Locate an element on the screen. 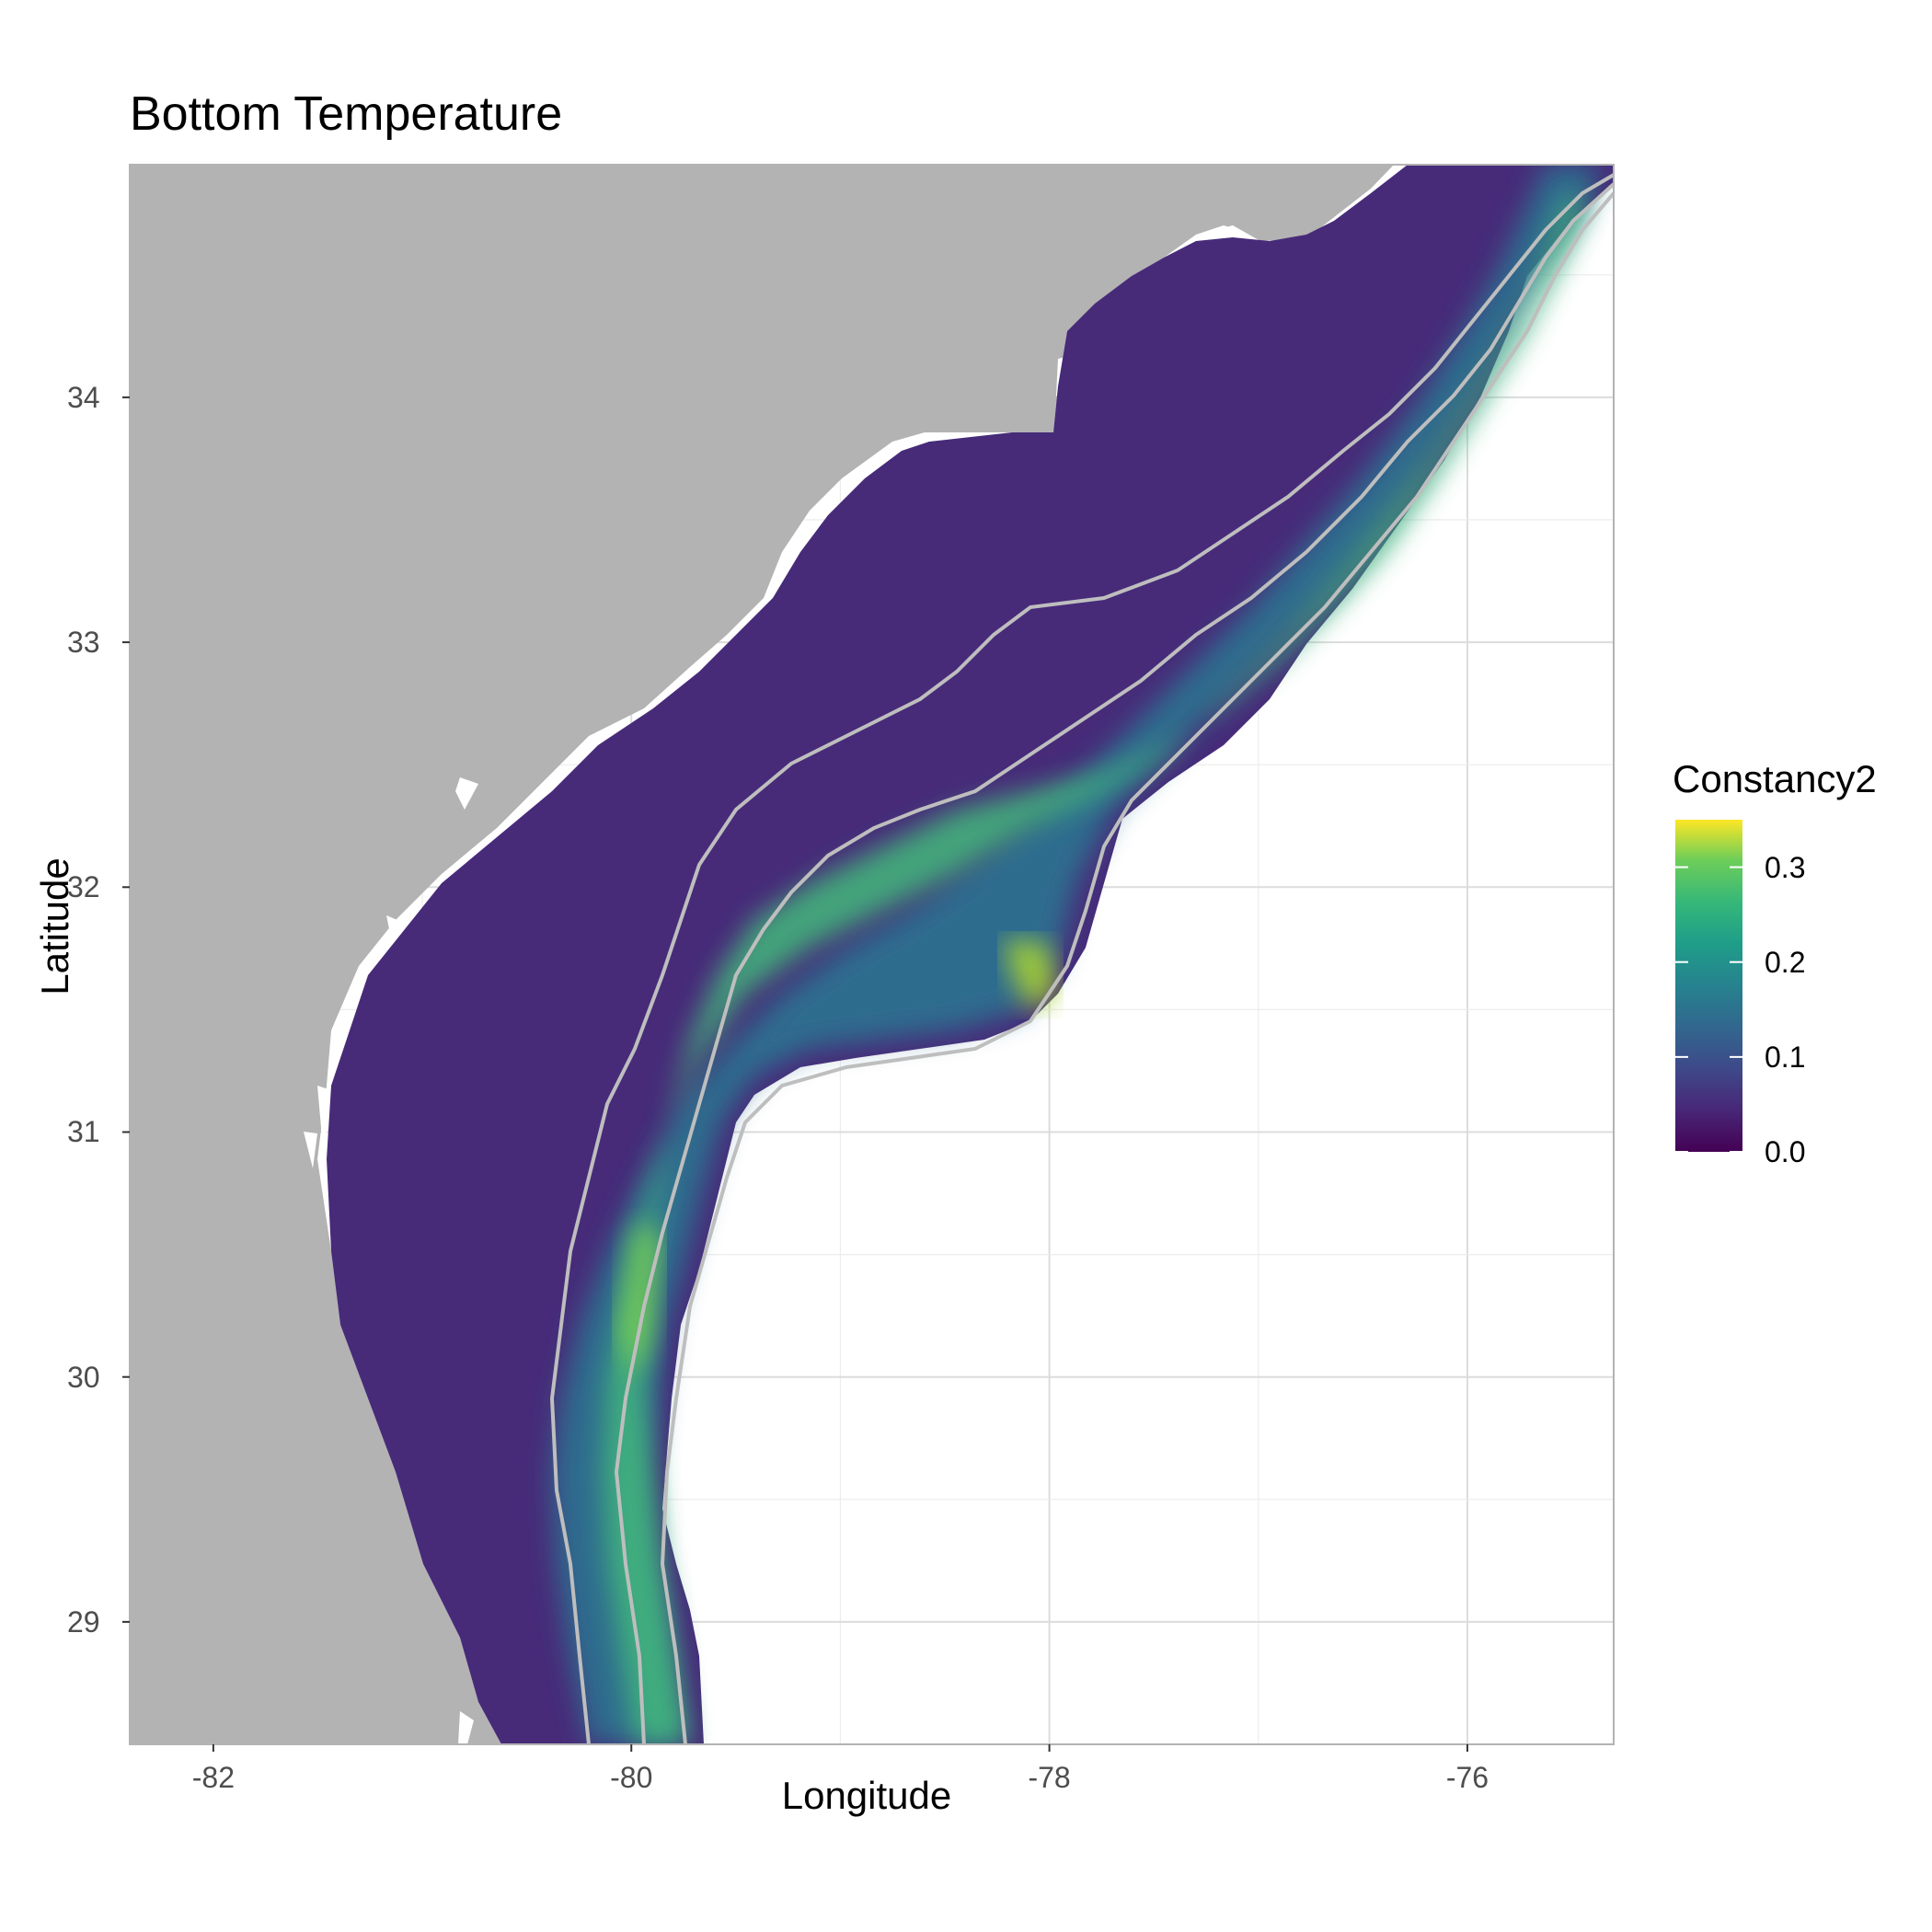  x-tick-label: -78 is located at coordinates (1049, 1777).